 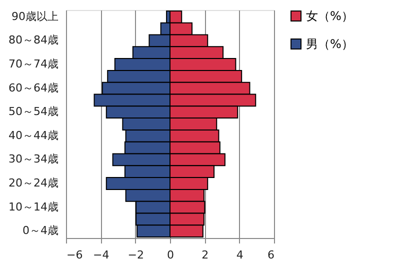 What do you see at coordinates (33, 87) in the screenshot?
I see `y-tick-label: 60～64歳` at bounding box center [33, 87].